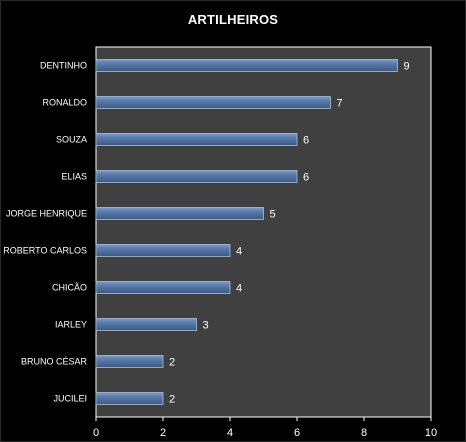 This screenshot has width=466, height=442. I want to click on category-label: CHICÃO, so click(69, 288).